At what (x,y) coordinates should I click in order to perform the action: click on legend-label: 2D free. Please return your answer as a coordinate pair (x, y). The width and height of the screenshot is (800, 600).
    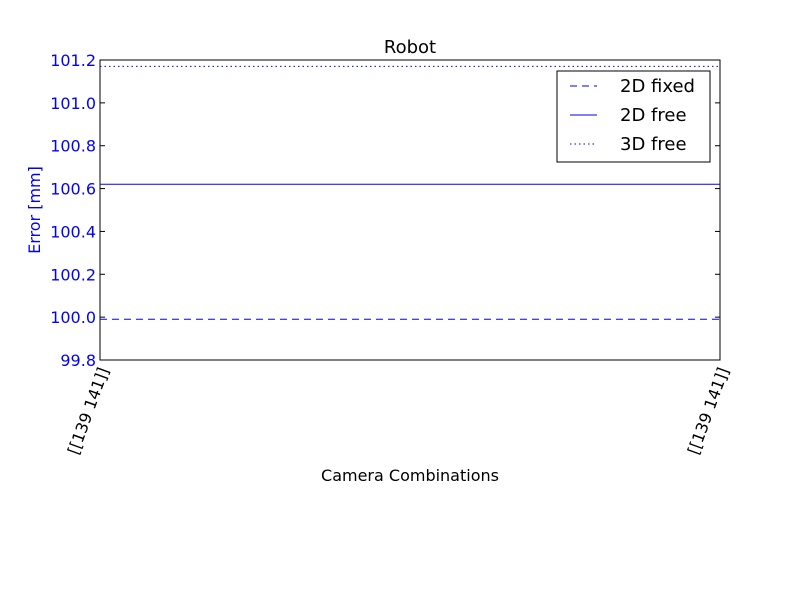
    Looking at the image, I should click on (653, 115).